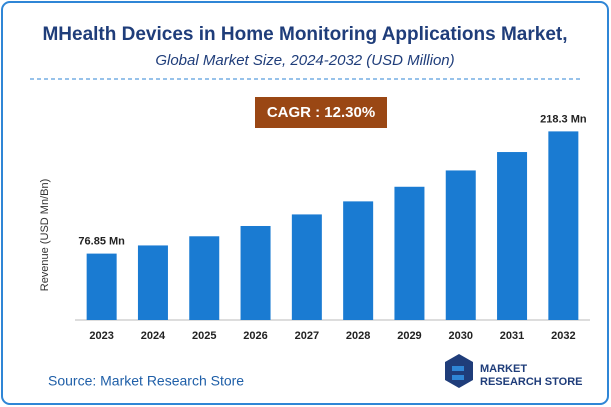 This screenshot has height=407, width=611. Describe the element at coordinates (563, 336) in the screenshot. I see `x-tick-label: 2032` at that location.